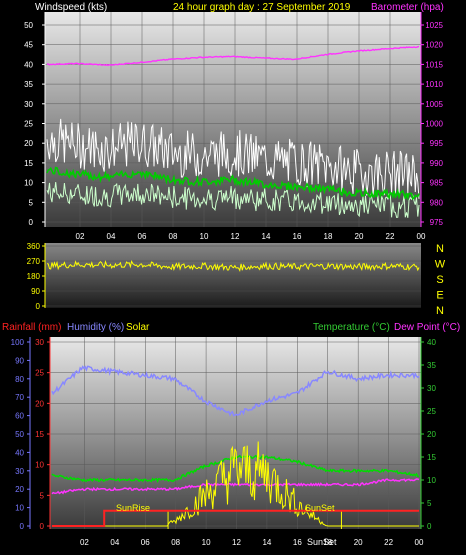 This screenshot has width=466, height=555. I want to click on wind-left-tick-label: 45, so click(28, 45).